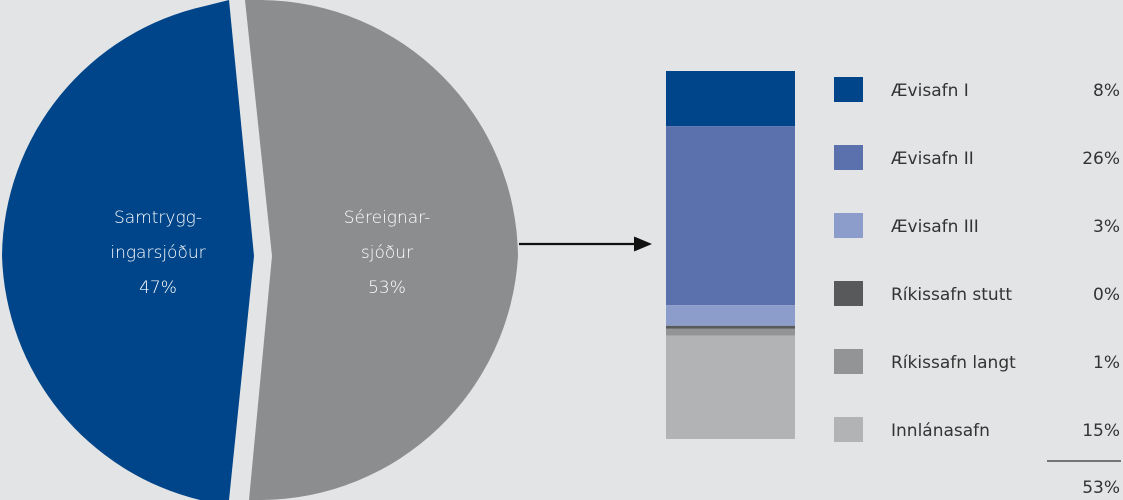 Image resolution: width=1123 pixels, height=500 pixels. What do you see at coordinates (1101, 488) in the screenshot?
I see `legend-total-value: 53%` at bounding box center [1101, 488].